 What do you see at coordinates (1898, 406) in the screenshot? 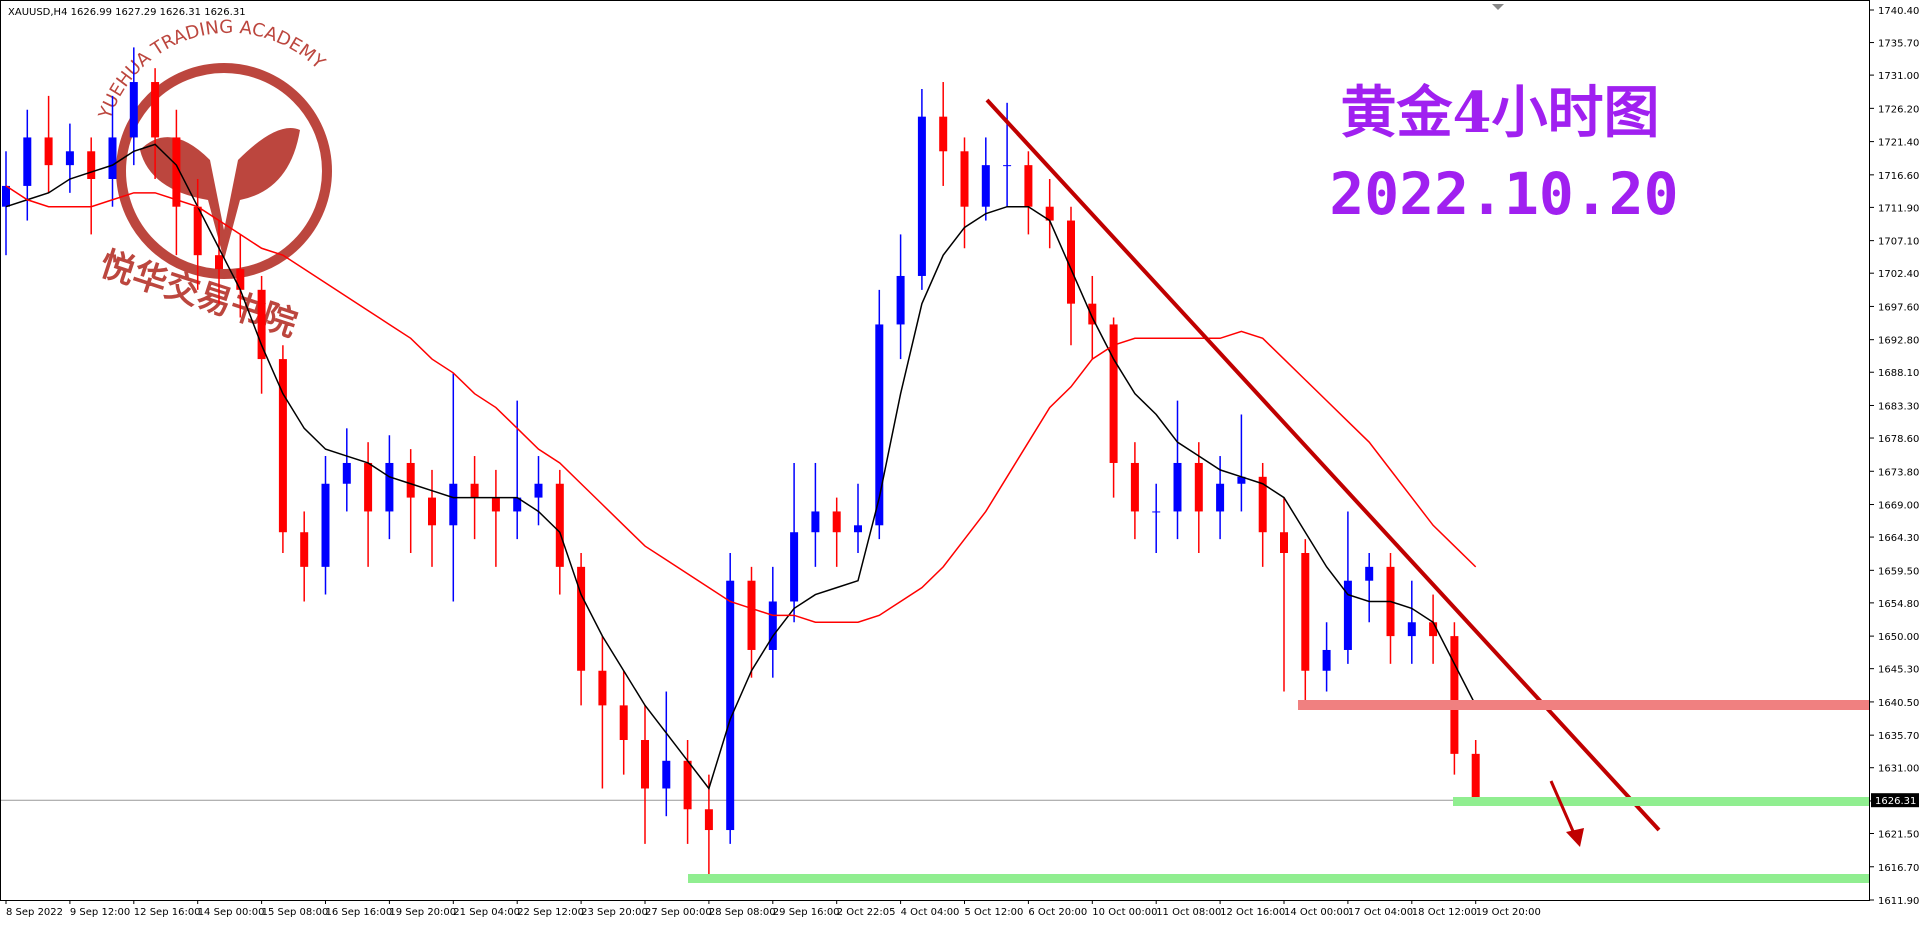
I see `y-tick-label: 1683.30` at bounding box center [1898, 406].